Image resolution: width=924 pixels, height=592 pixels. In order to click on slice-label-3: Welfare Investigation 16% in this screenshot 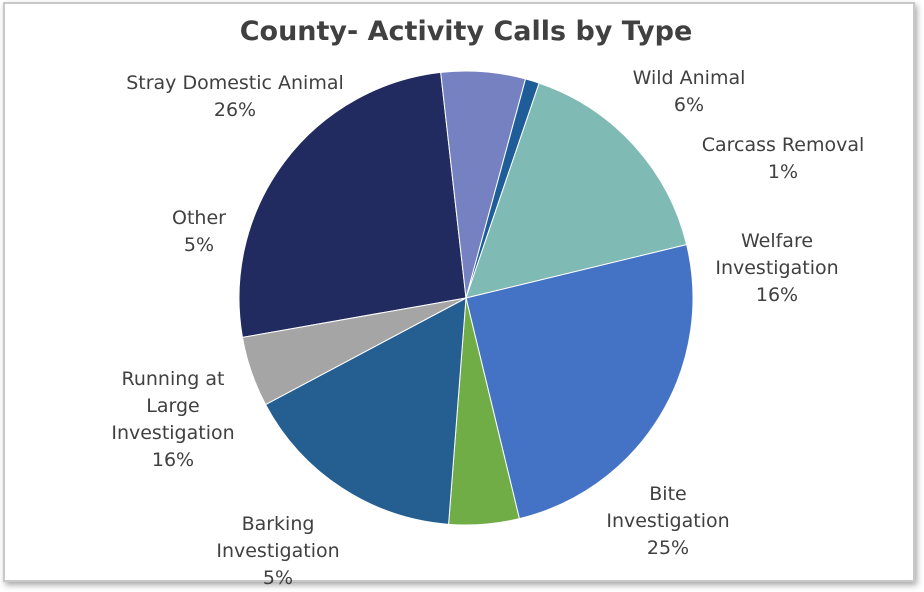, I will do `click(776, 268)`.